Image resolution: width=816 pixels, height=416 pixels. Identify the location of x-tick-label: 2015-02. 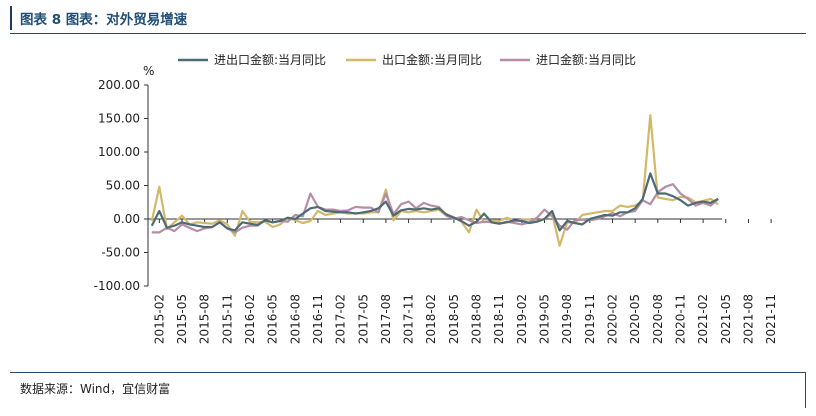
(159, 319).